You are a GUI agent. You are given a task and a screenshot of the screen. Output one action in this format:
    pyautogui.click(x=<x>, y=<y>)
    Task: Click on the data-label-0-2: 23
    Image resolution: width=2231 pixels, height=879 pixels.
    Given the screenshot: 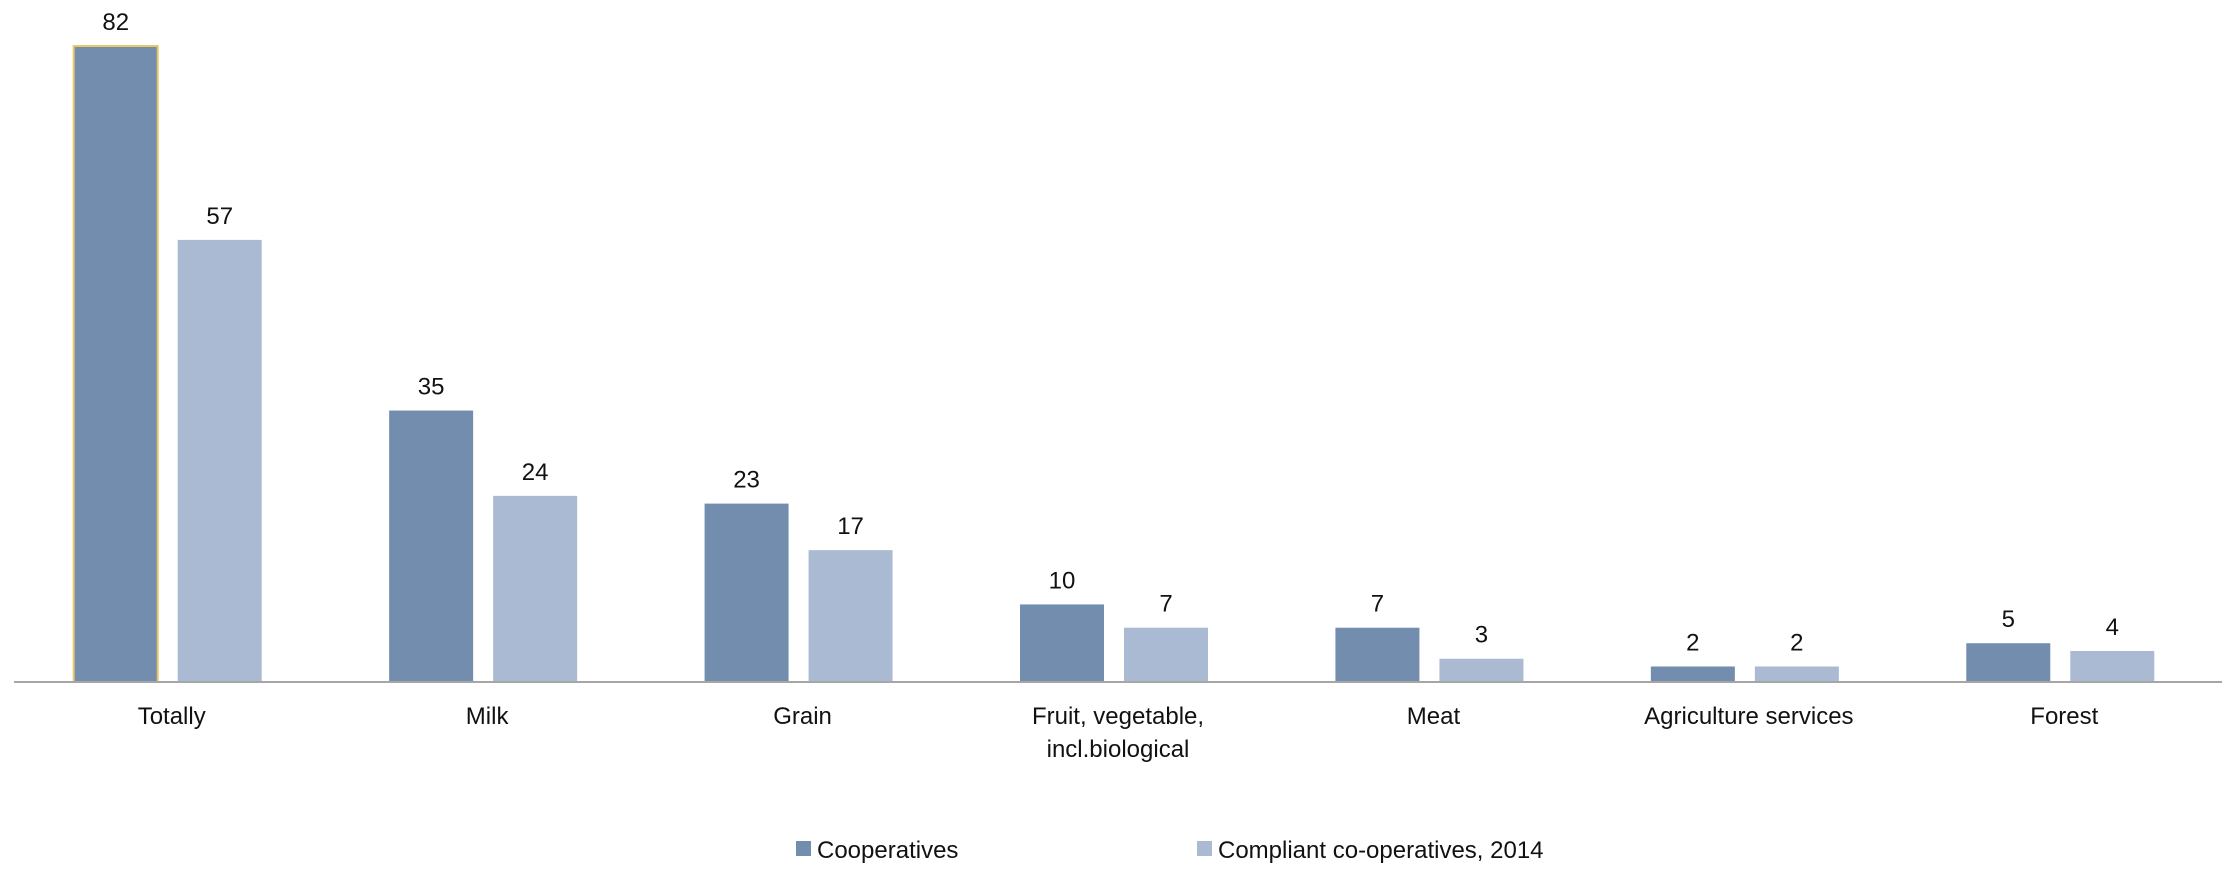 What is the action you would take?
    pyautogui.click(x=746, y=480)
    